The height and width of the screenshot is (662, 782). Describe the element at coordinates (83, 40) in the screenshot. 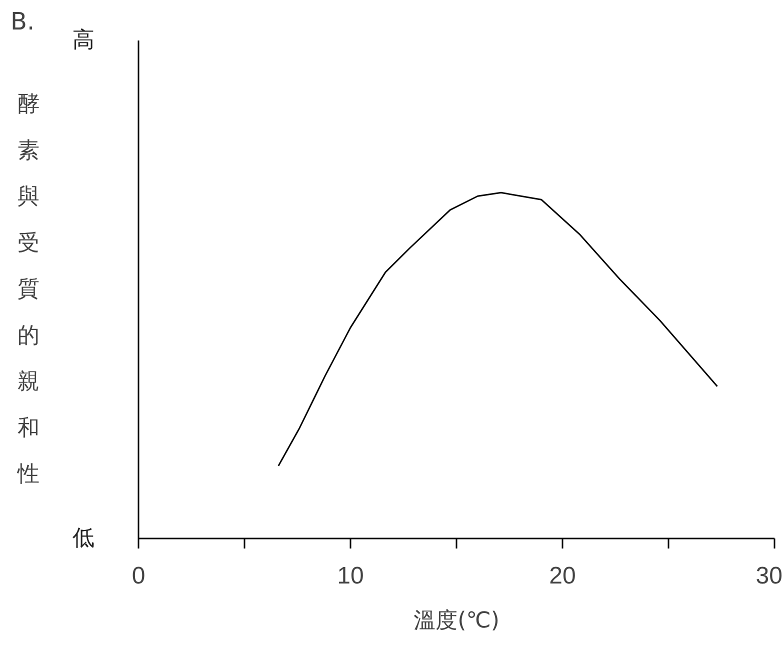

I see `text: 高` at that location.